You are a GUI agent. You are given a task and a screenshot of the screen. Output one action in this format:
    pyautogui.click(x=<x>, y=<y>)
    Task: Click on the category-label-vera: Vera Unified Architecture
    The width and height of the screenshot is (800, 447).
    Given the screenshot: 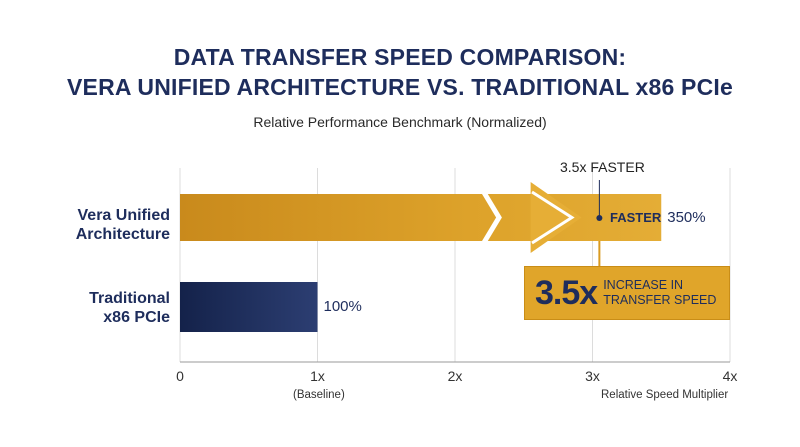 What is the action you would take?
    pyautogui.click(x=95, y=225)
    